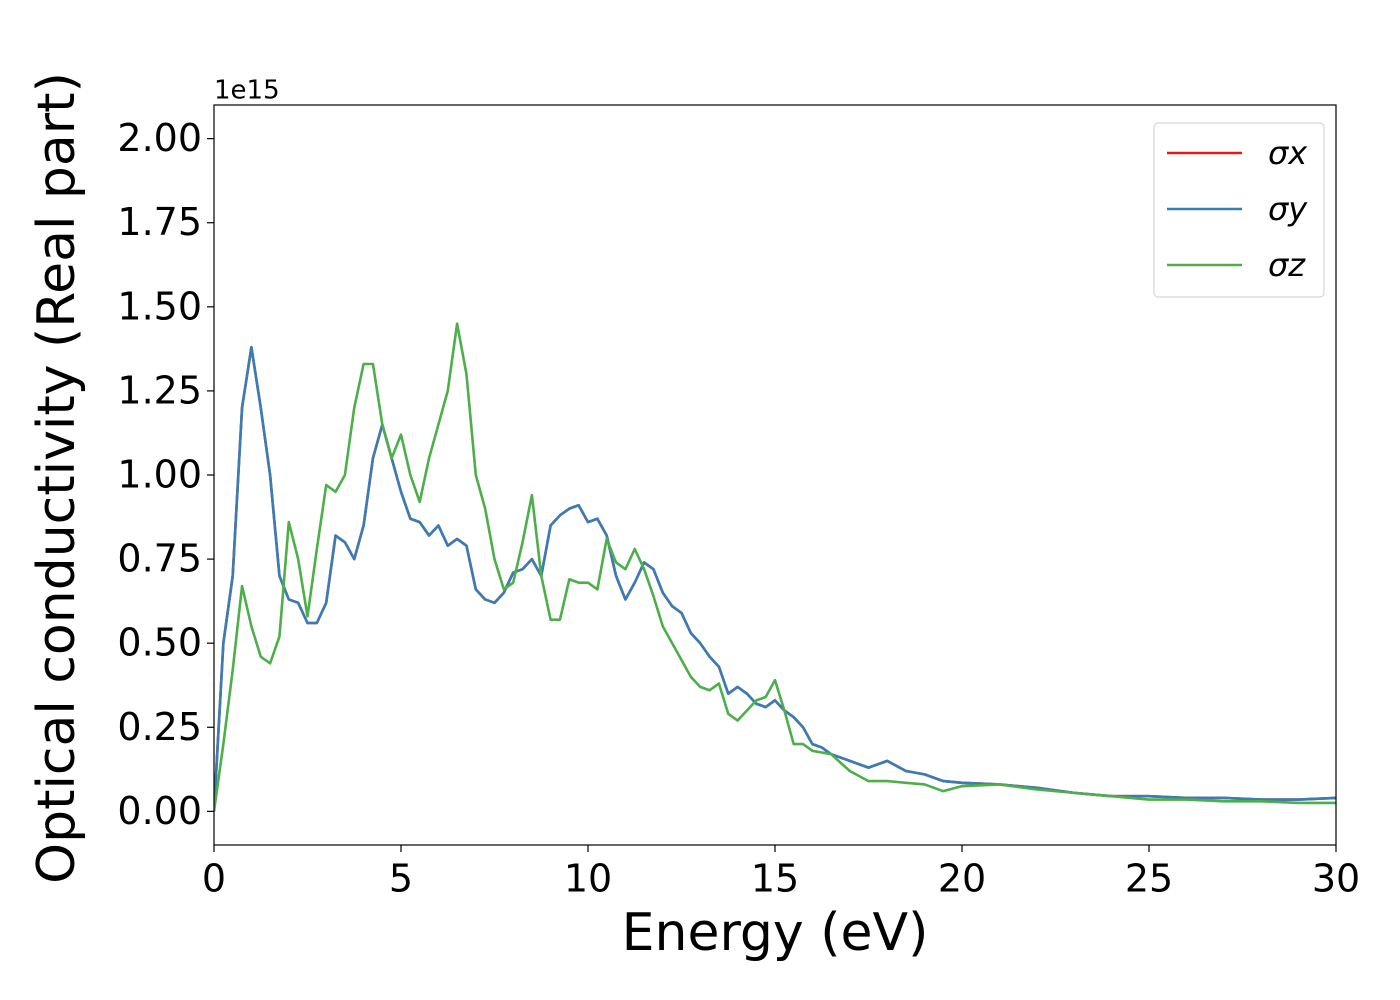 This screenshot has height=1000, width=1400. Describe the element at coordinates (247, 91) in the screenshot. I see `y-offset-label: 1e15` at that location.